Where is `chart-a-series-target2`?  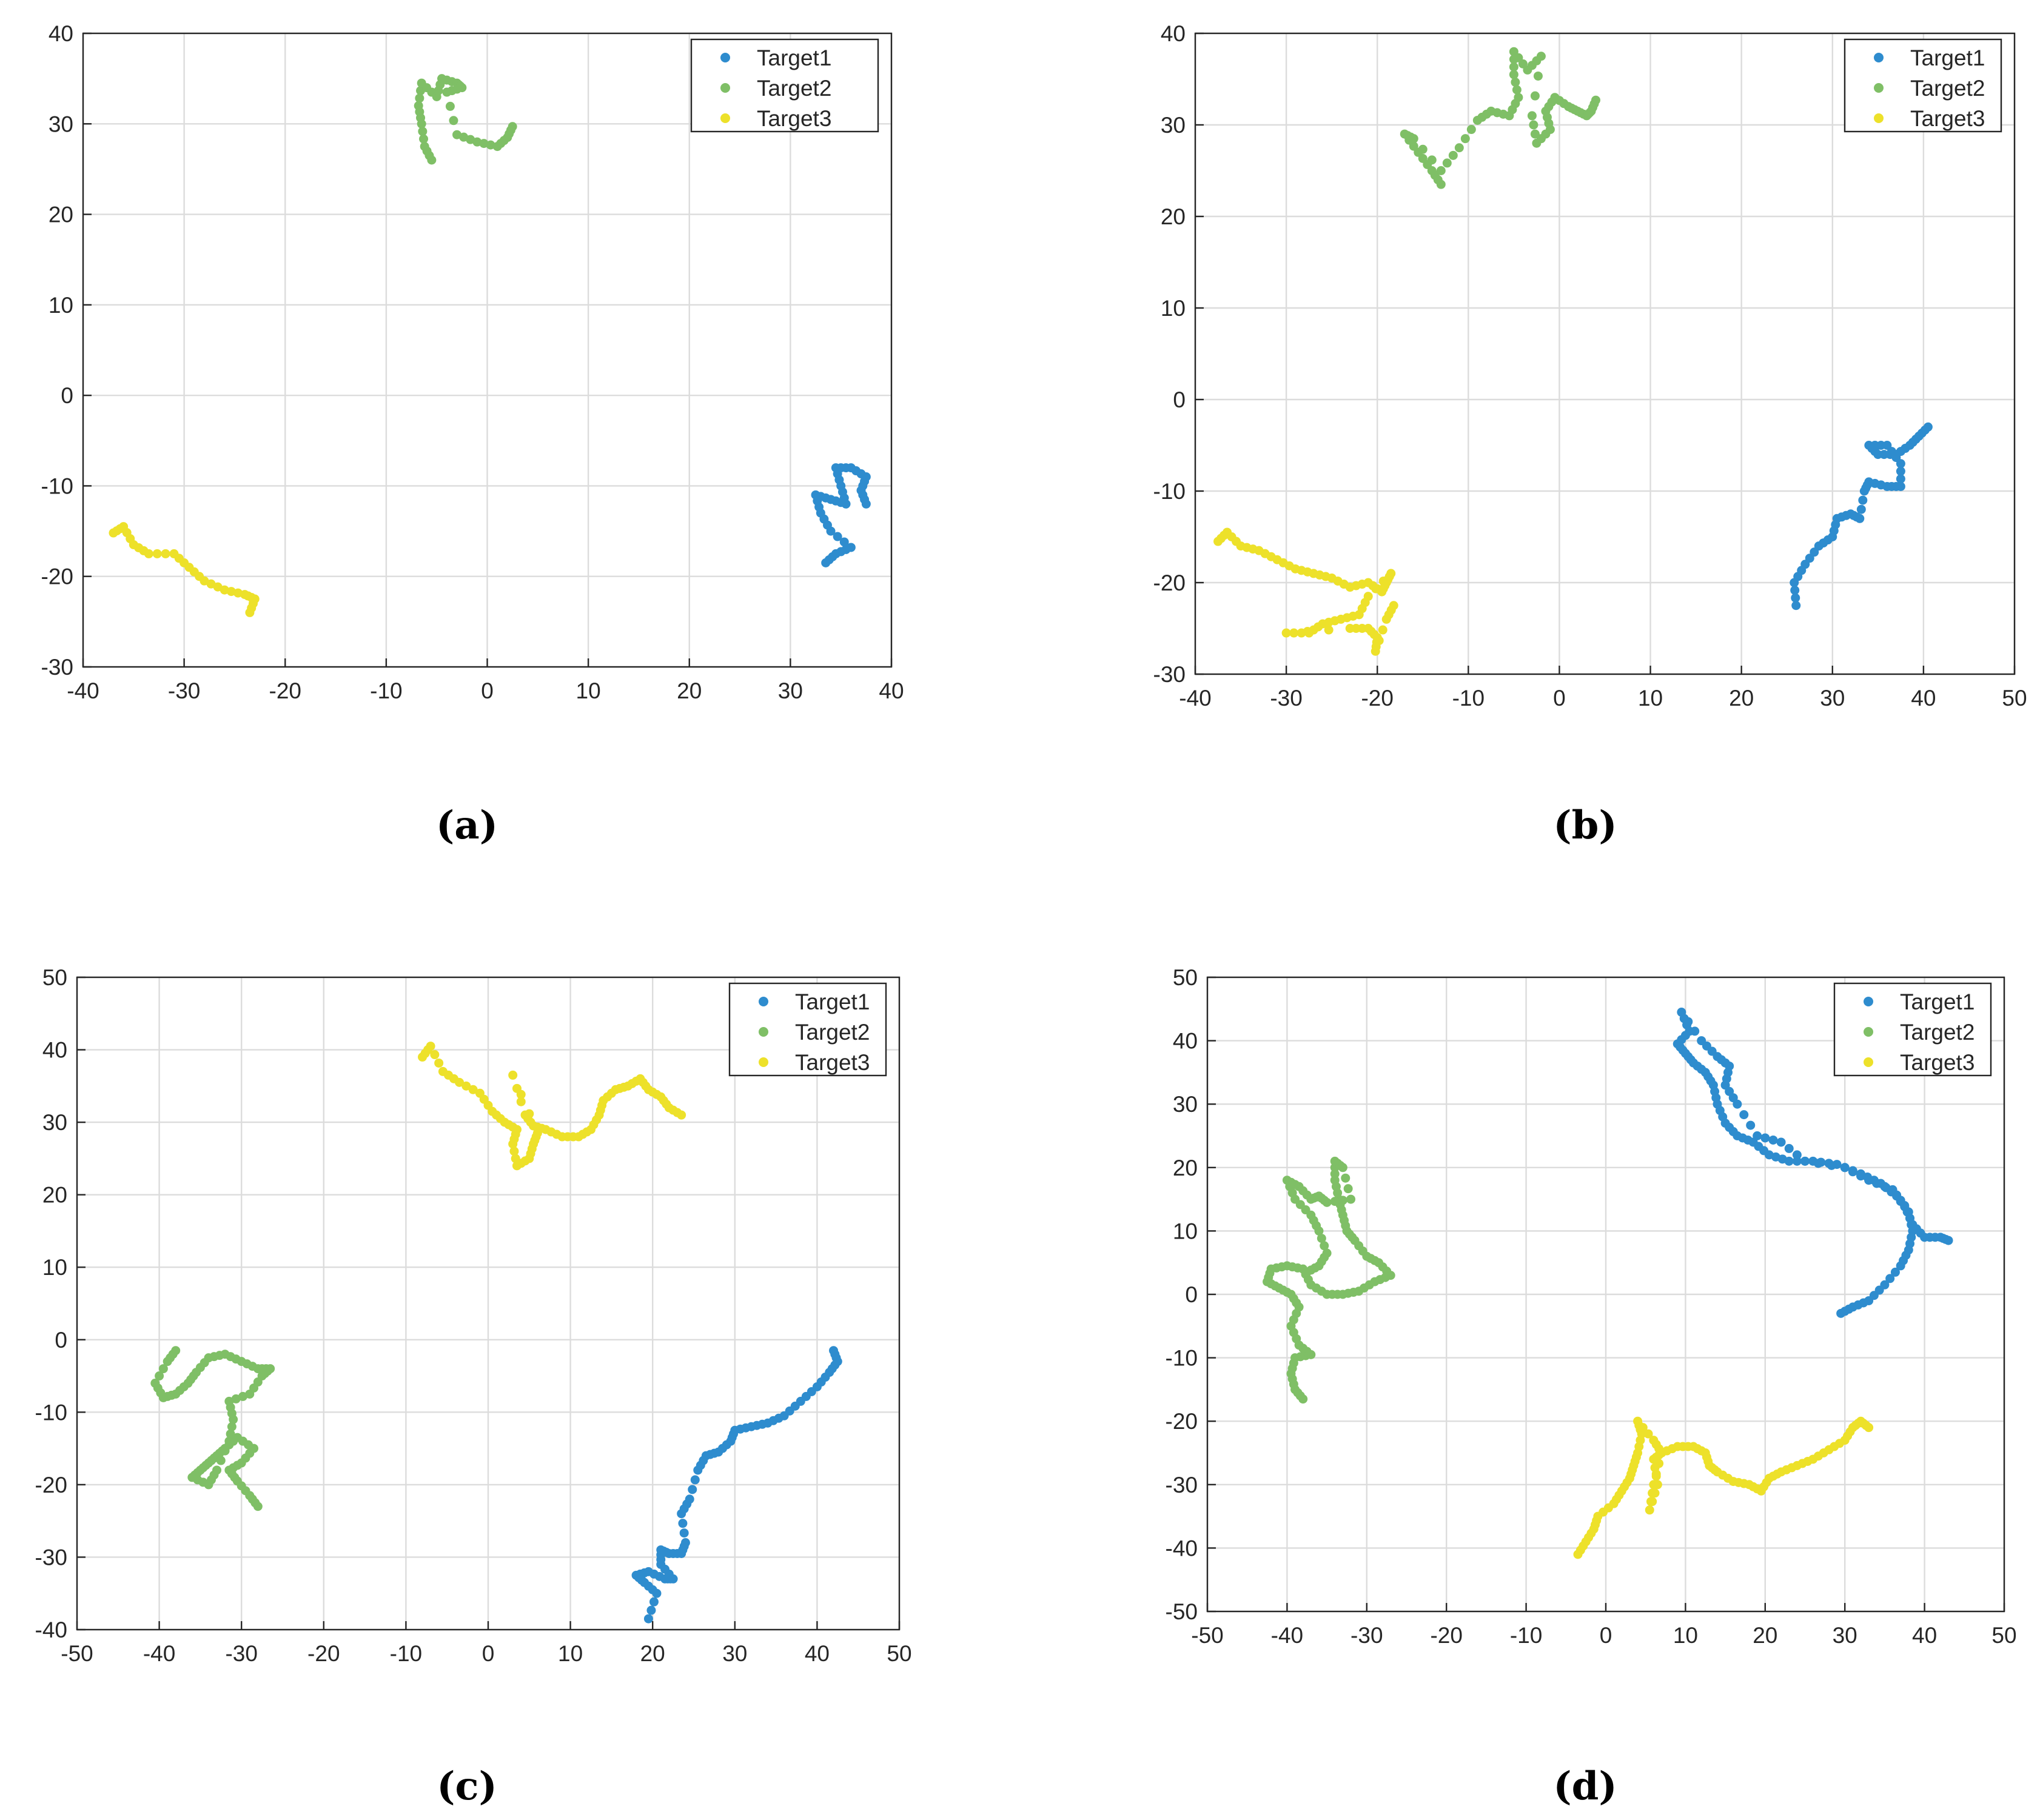 chart-a-series-target2 is located at coordinates (465, 120).